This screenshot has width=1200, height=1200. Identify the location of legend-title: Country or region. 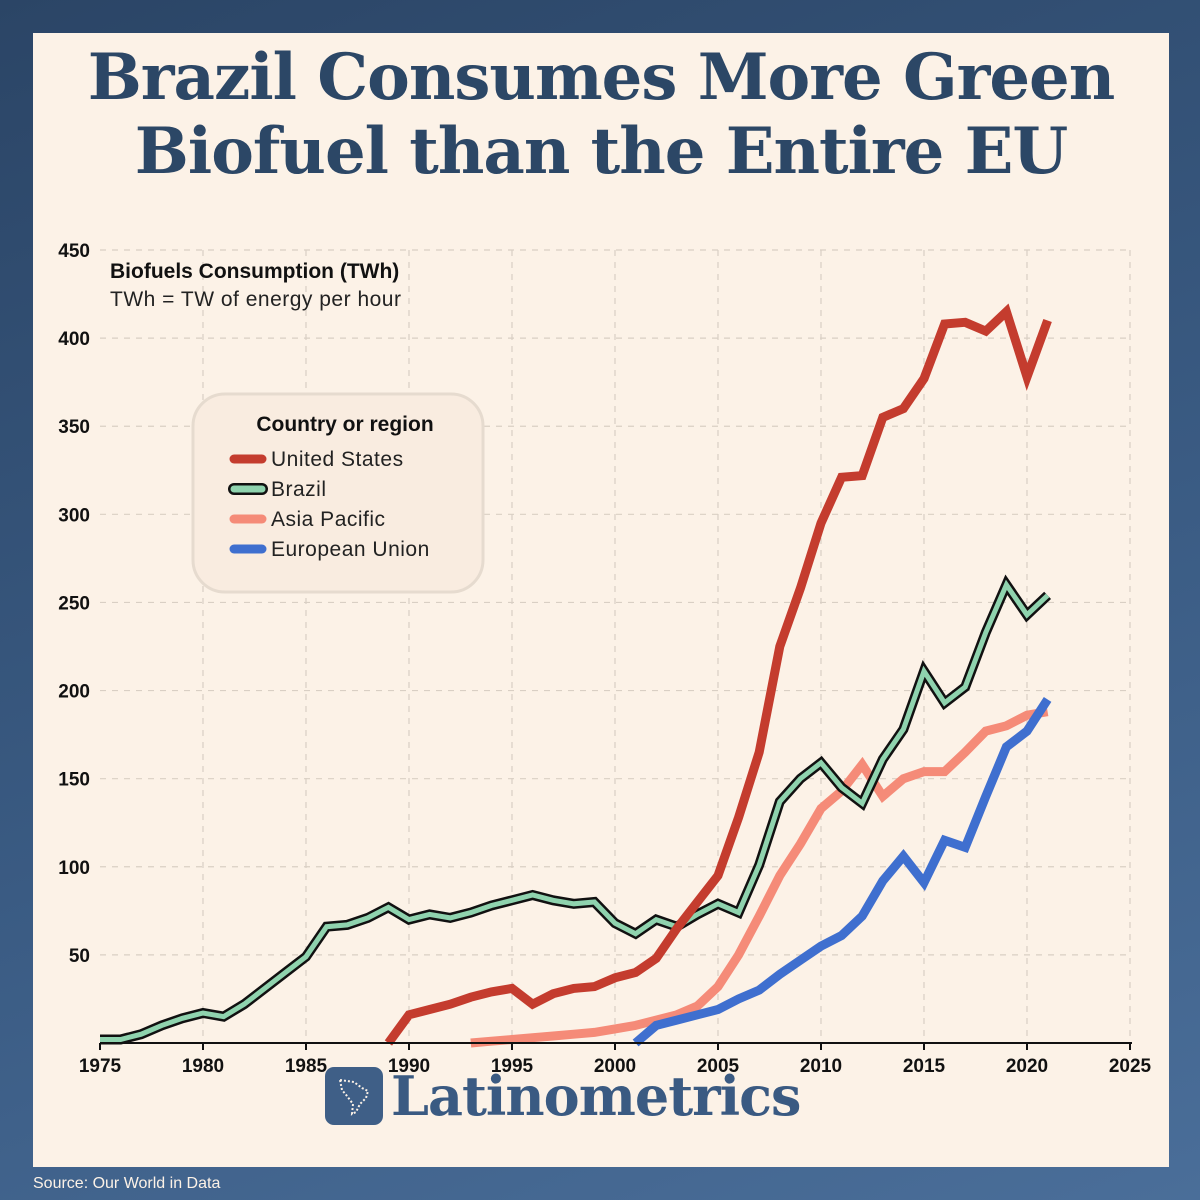
(344, 424).